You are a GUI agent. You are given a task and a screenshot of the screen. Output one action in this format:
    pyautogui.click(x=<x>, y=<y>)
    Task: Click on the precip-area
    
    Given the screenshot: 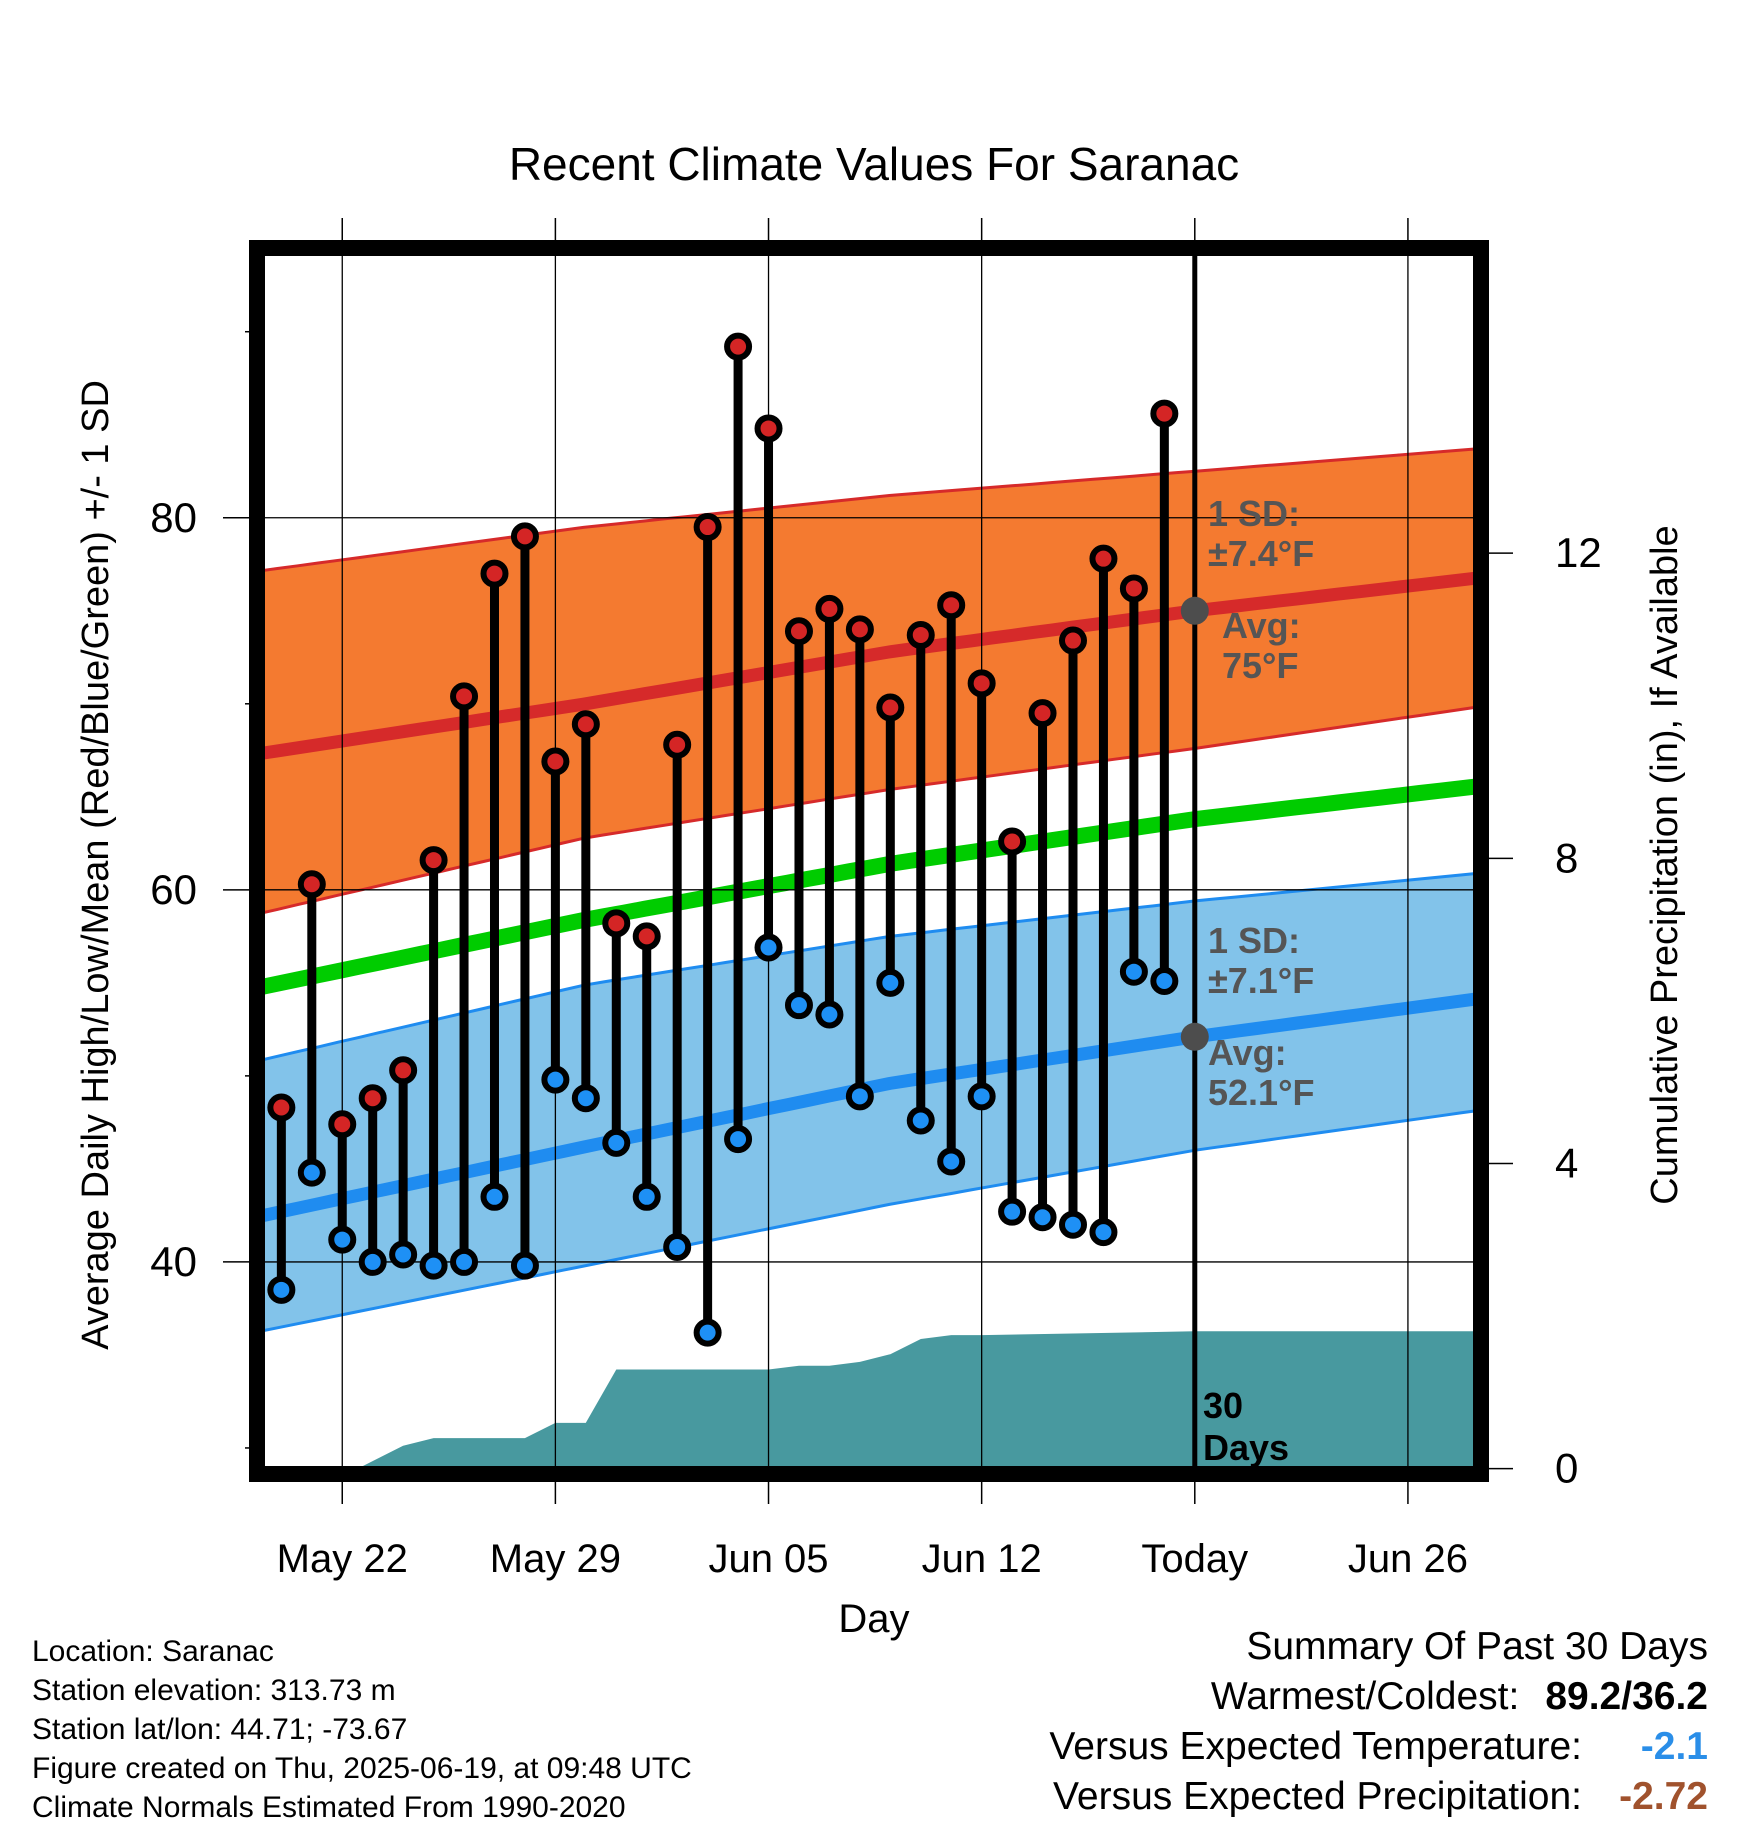 What is the action you would take?
    pyautogui.click(x=869, y=1402)
    